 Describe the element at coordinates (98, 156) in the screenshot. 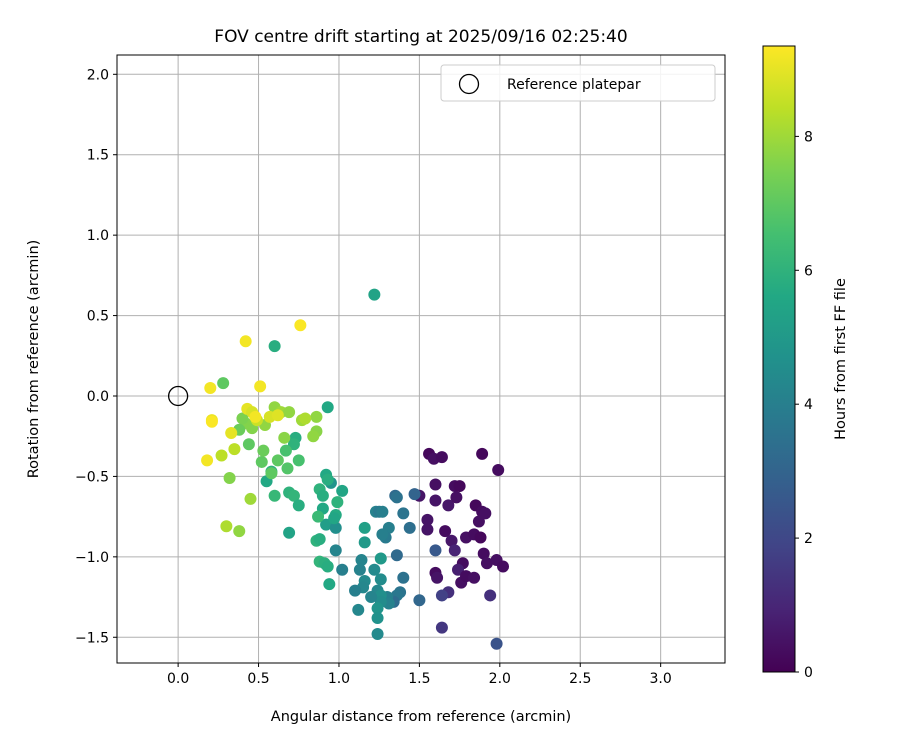

I see `y-tick-label: 1.5` at that location.